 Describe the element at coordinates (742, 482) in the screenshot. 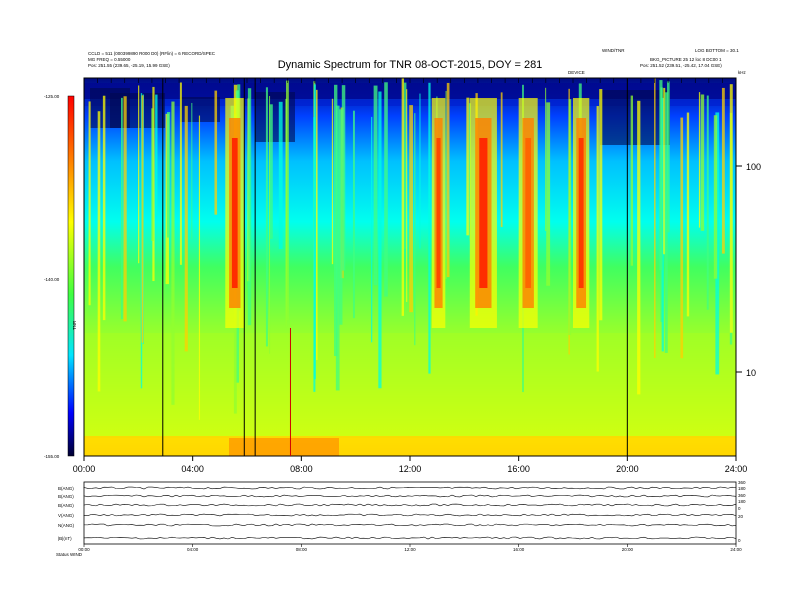

I see `lower-right-label: 360` at that location.